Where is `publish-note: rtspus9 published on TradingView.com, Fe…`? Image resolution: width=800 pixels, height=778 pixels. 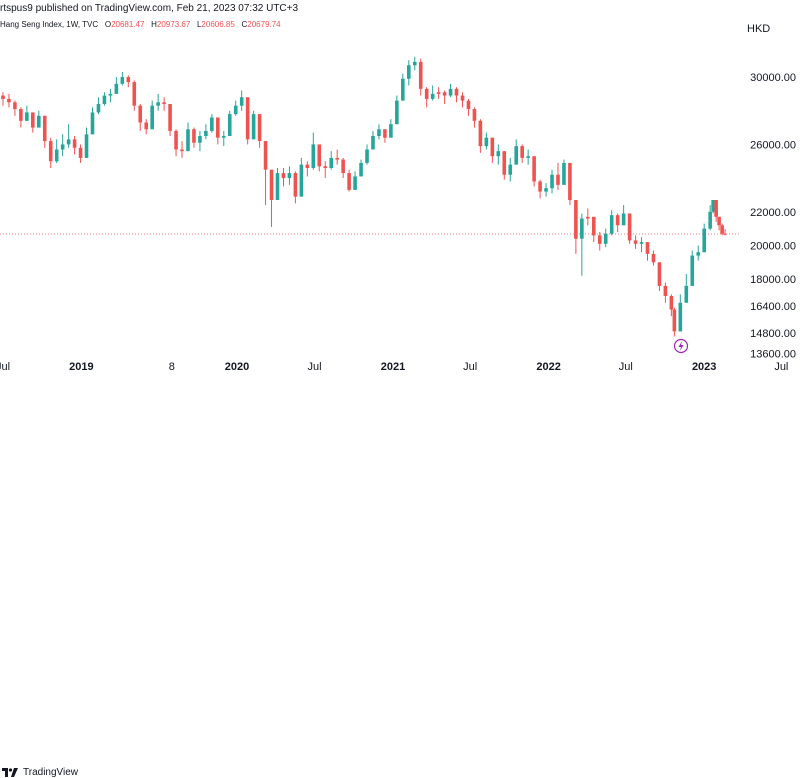
publish-note: rtspus9 published on TradingView.com, Fe… is located at coordinates (149, 8).